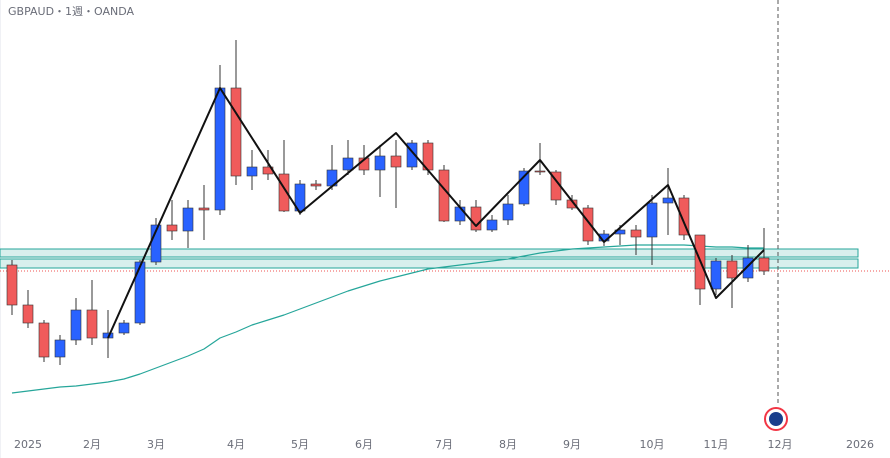 The image size is (890, 458). What do you see at coordinates (444, 444) in the screenshot?
I see `x-tick-label: 7月` at bounding box center [444, 444].